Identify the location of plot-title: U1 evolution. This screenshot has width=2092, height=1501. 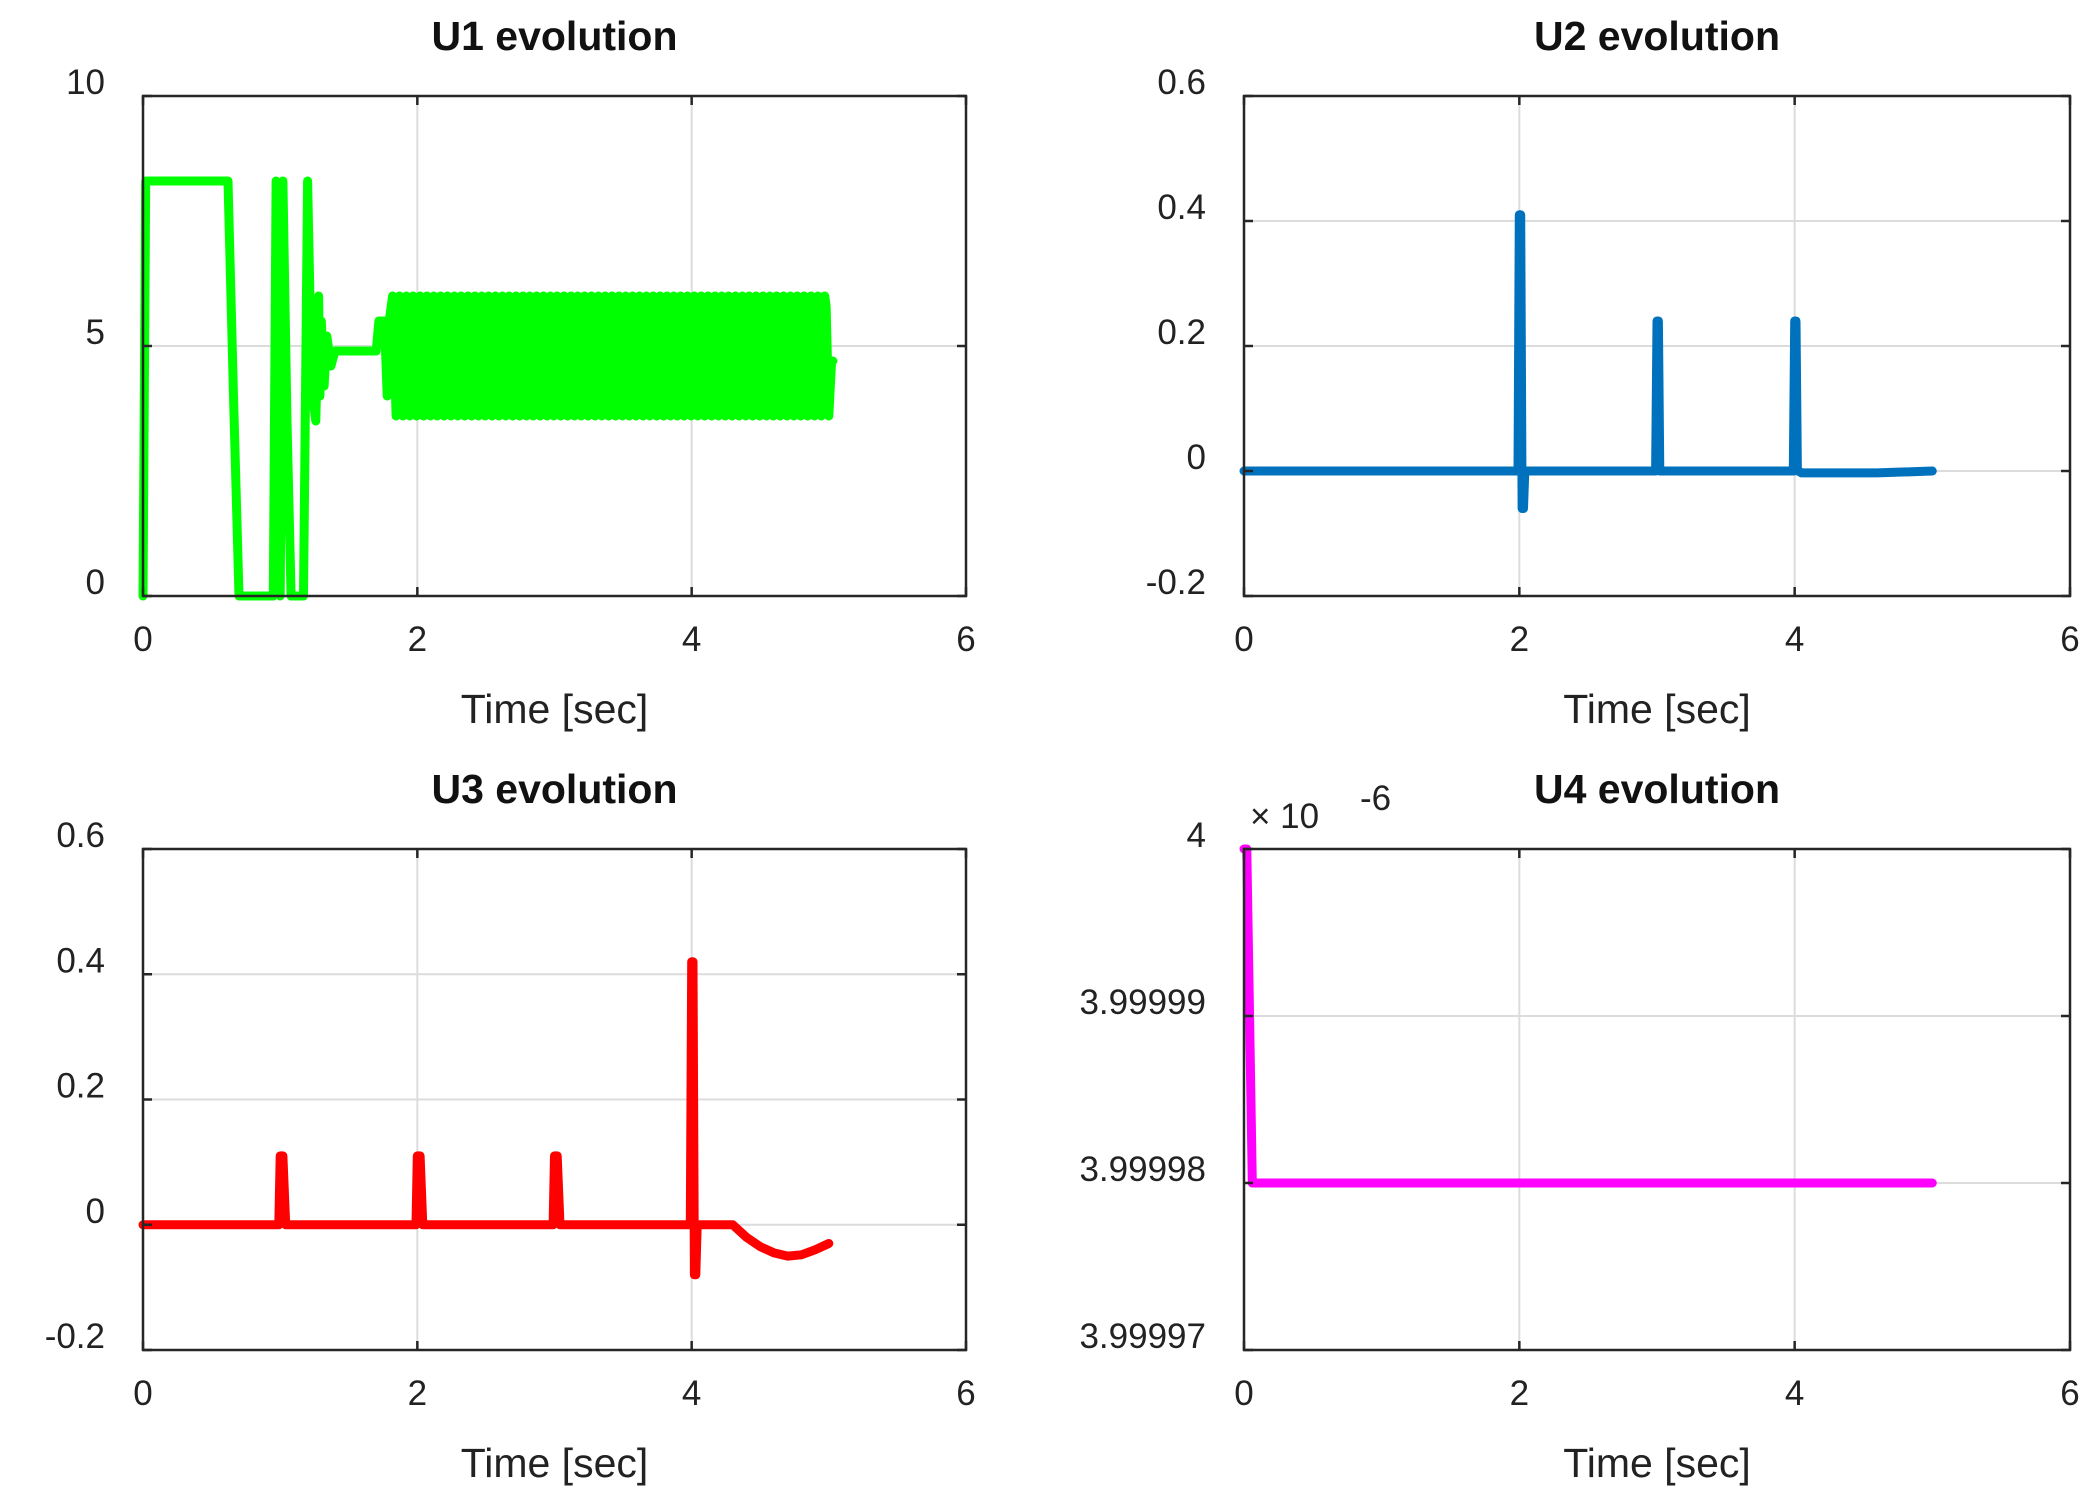
(554, 36).